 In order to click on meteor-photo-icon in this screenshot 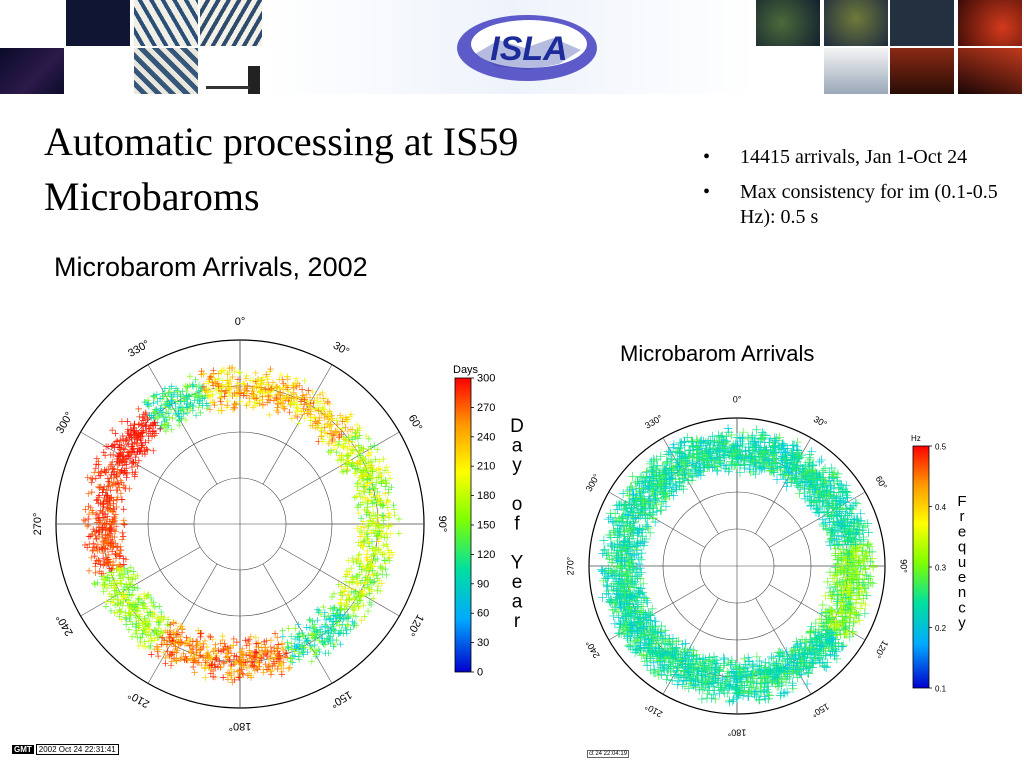, I will do `click(98, 23)`.